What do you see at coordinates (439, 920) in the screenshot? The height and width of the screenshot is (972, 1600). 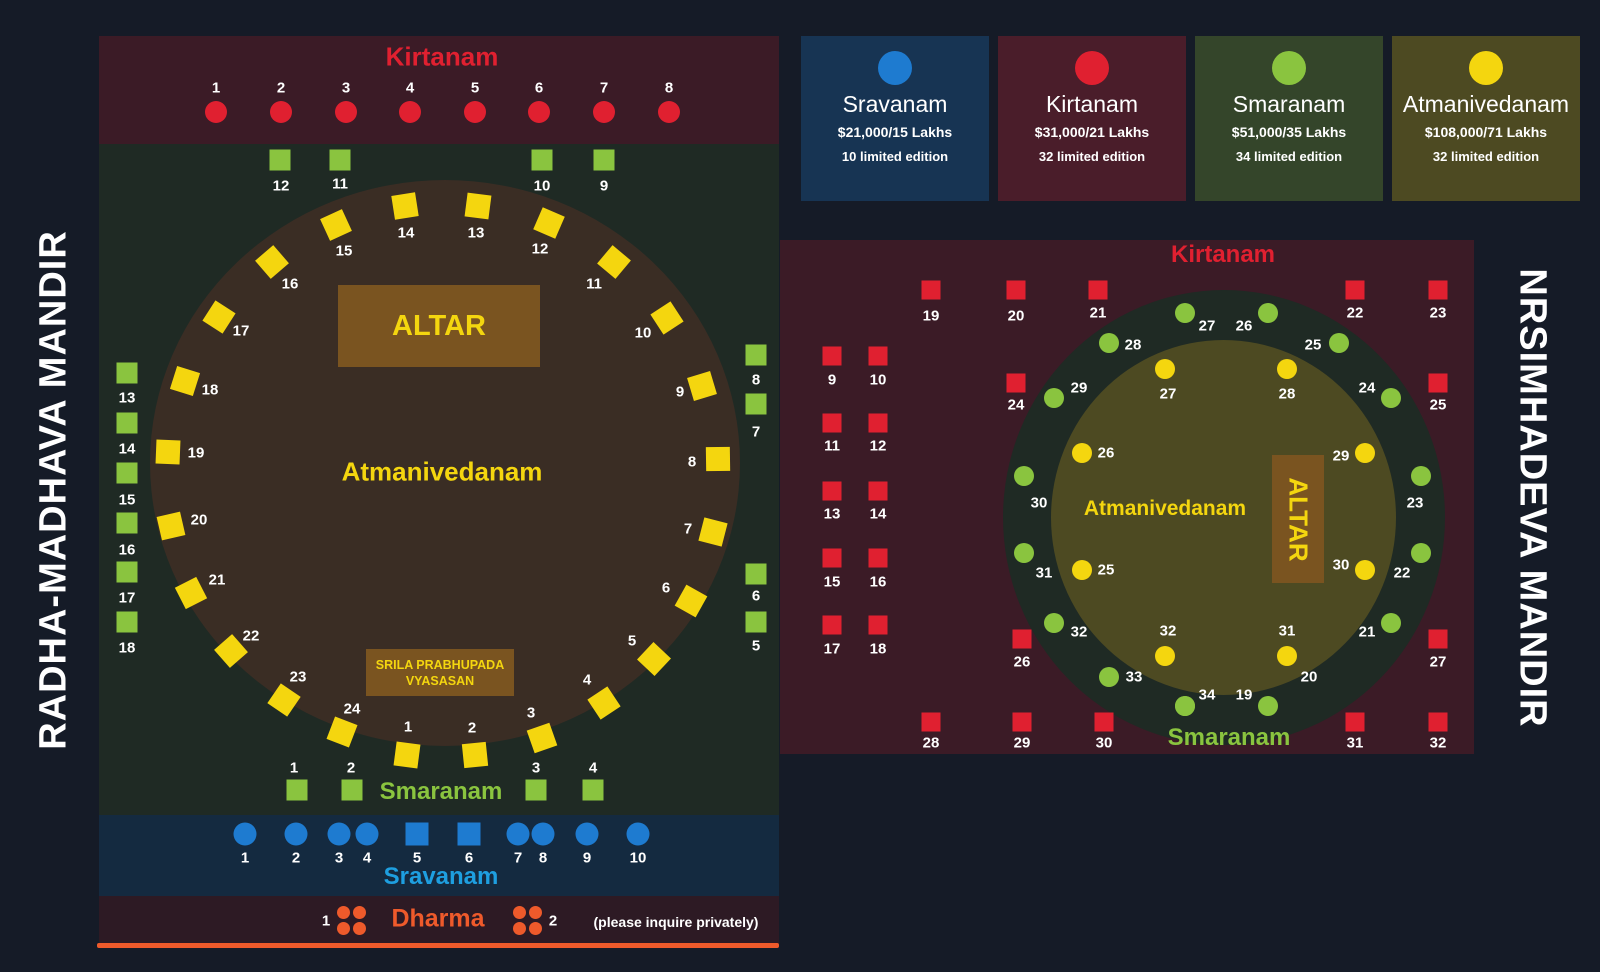 I see `left-dharma-band` at bounding box center [439, 920].